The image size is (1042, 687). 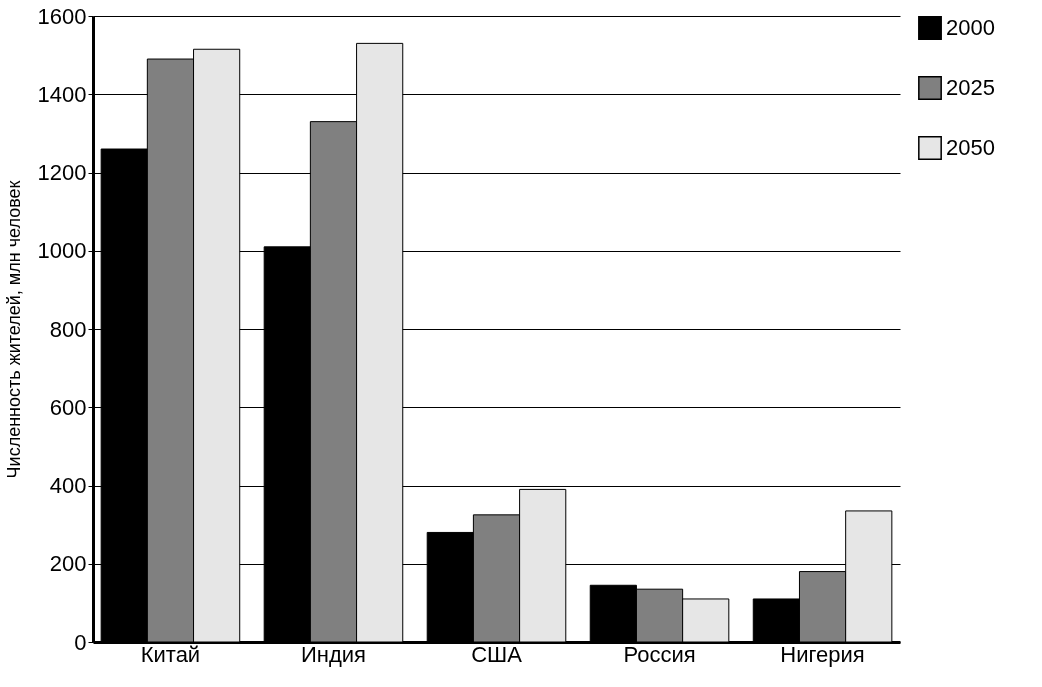 What do you see at coordinates (62, 16) in the screenshot?
I see `y-tick-label: 1600` at bounding box center [62, 16].